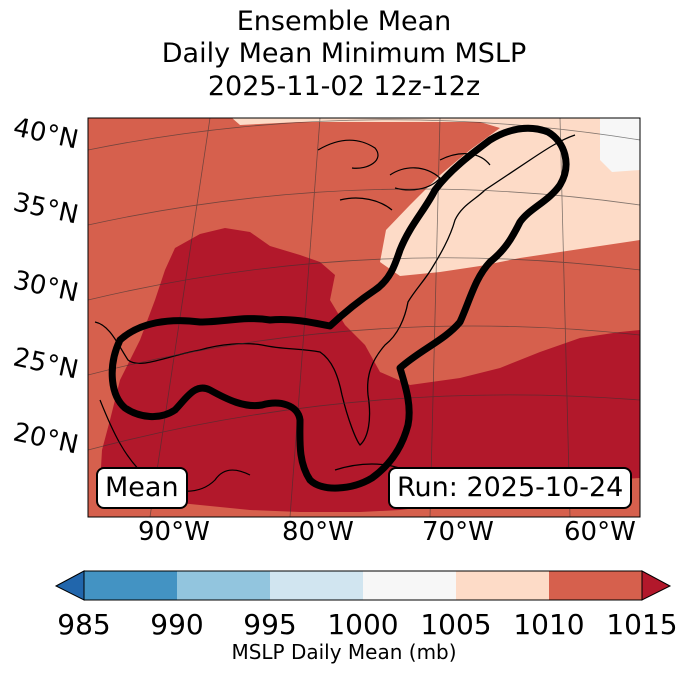  What do you see at coordinates (174, 532) in the screenshot?
I see `lon-label-90w: 90°W` at bounding box center [174, 532].